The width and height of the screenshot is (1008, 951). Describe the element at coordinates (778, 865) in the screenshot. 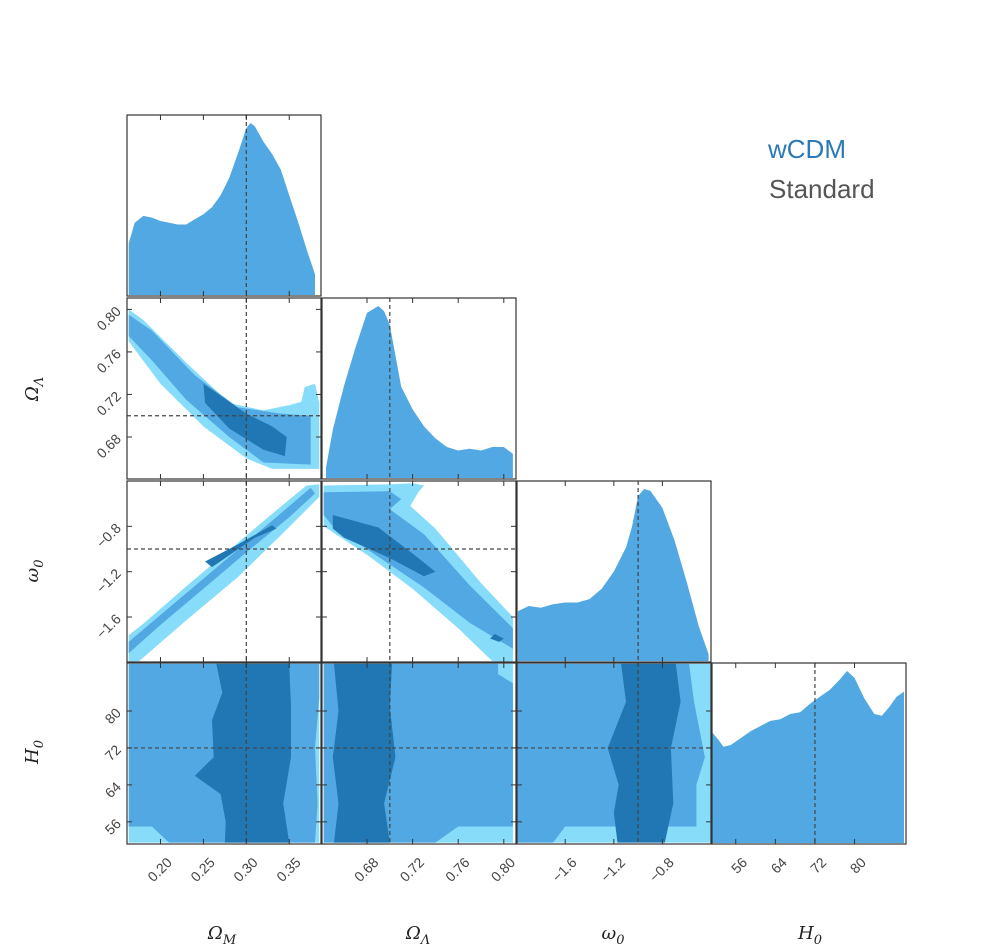

I see `x-tick-label: 64` at that location.